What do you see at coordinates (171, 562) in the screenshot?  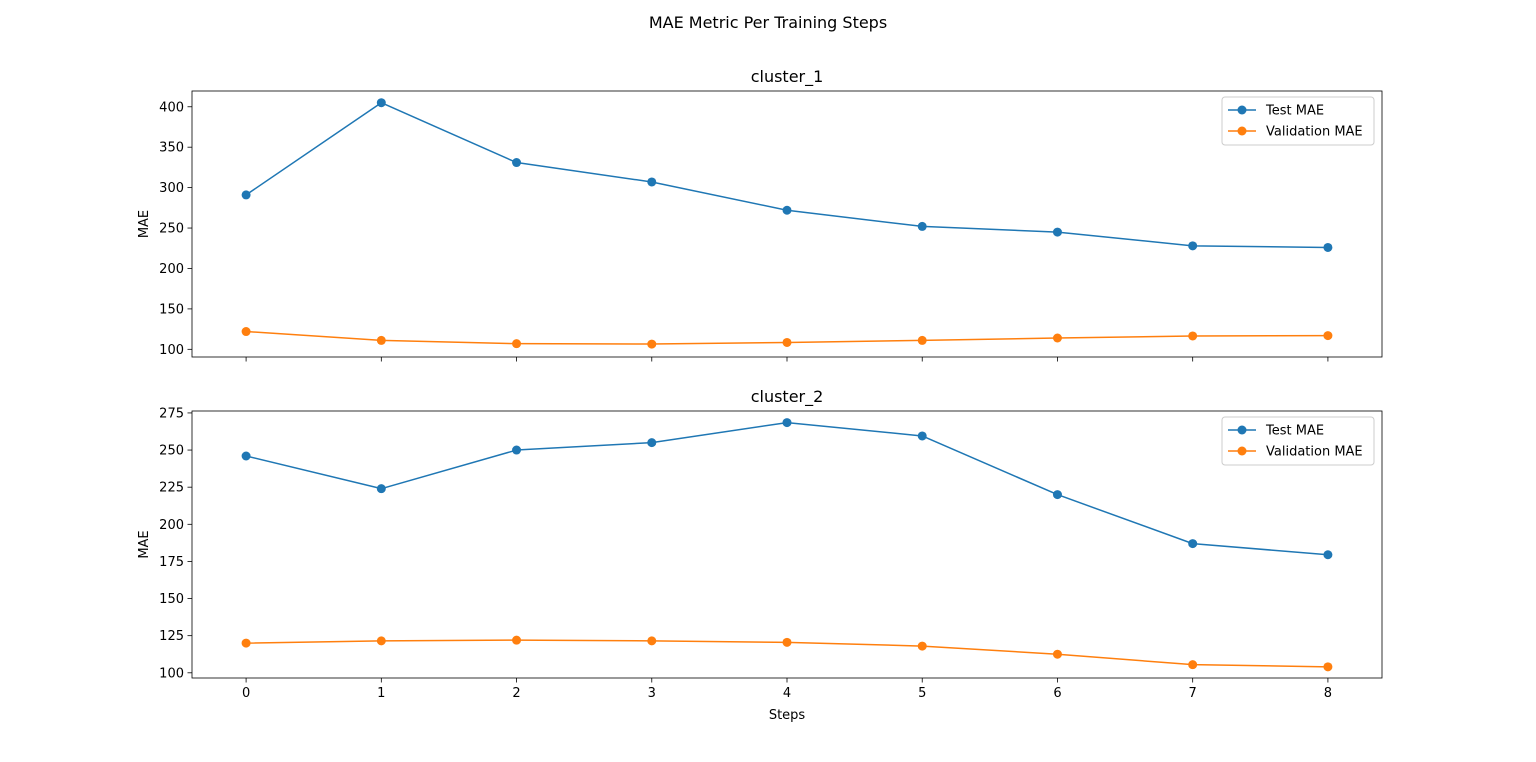 I see `y-tick-label: 175` at bounding box center [171, 562].